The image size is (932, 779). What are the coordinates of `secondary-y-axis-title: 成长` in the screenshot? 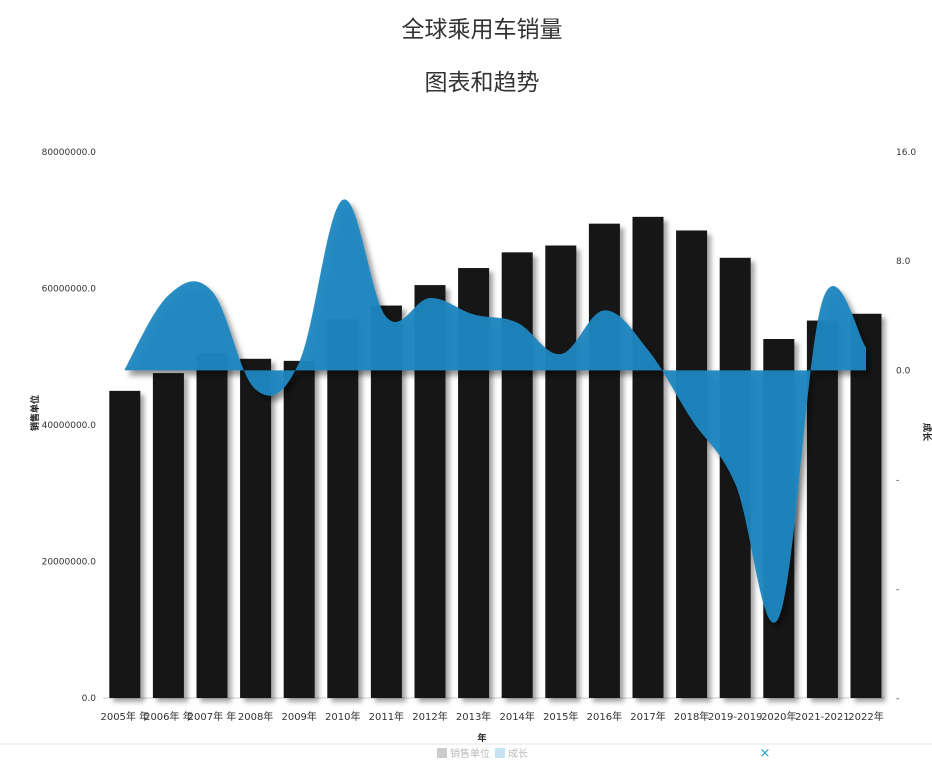 It's located at (926, 432).